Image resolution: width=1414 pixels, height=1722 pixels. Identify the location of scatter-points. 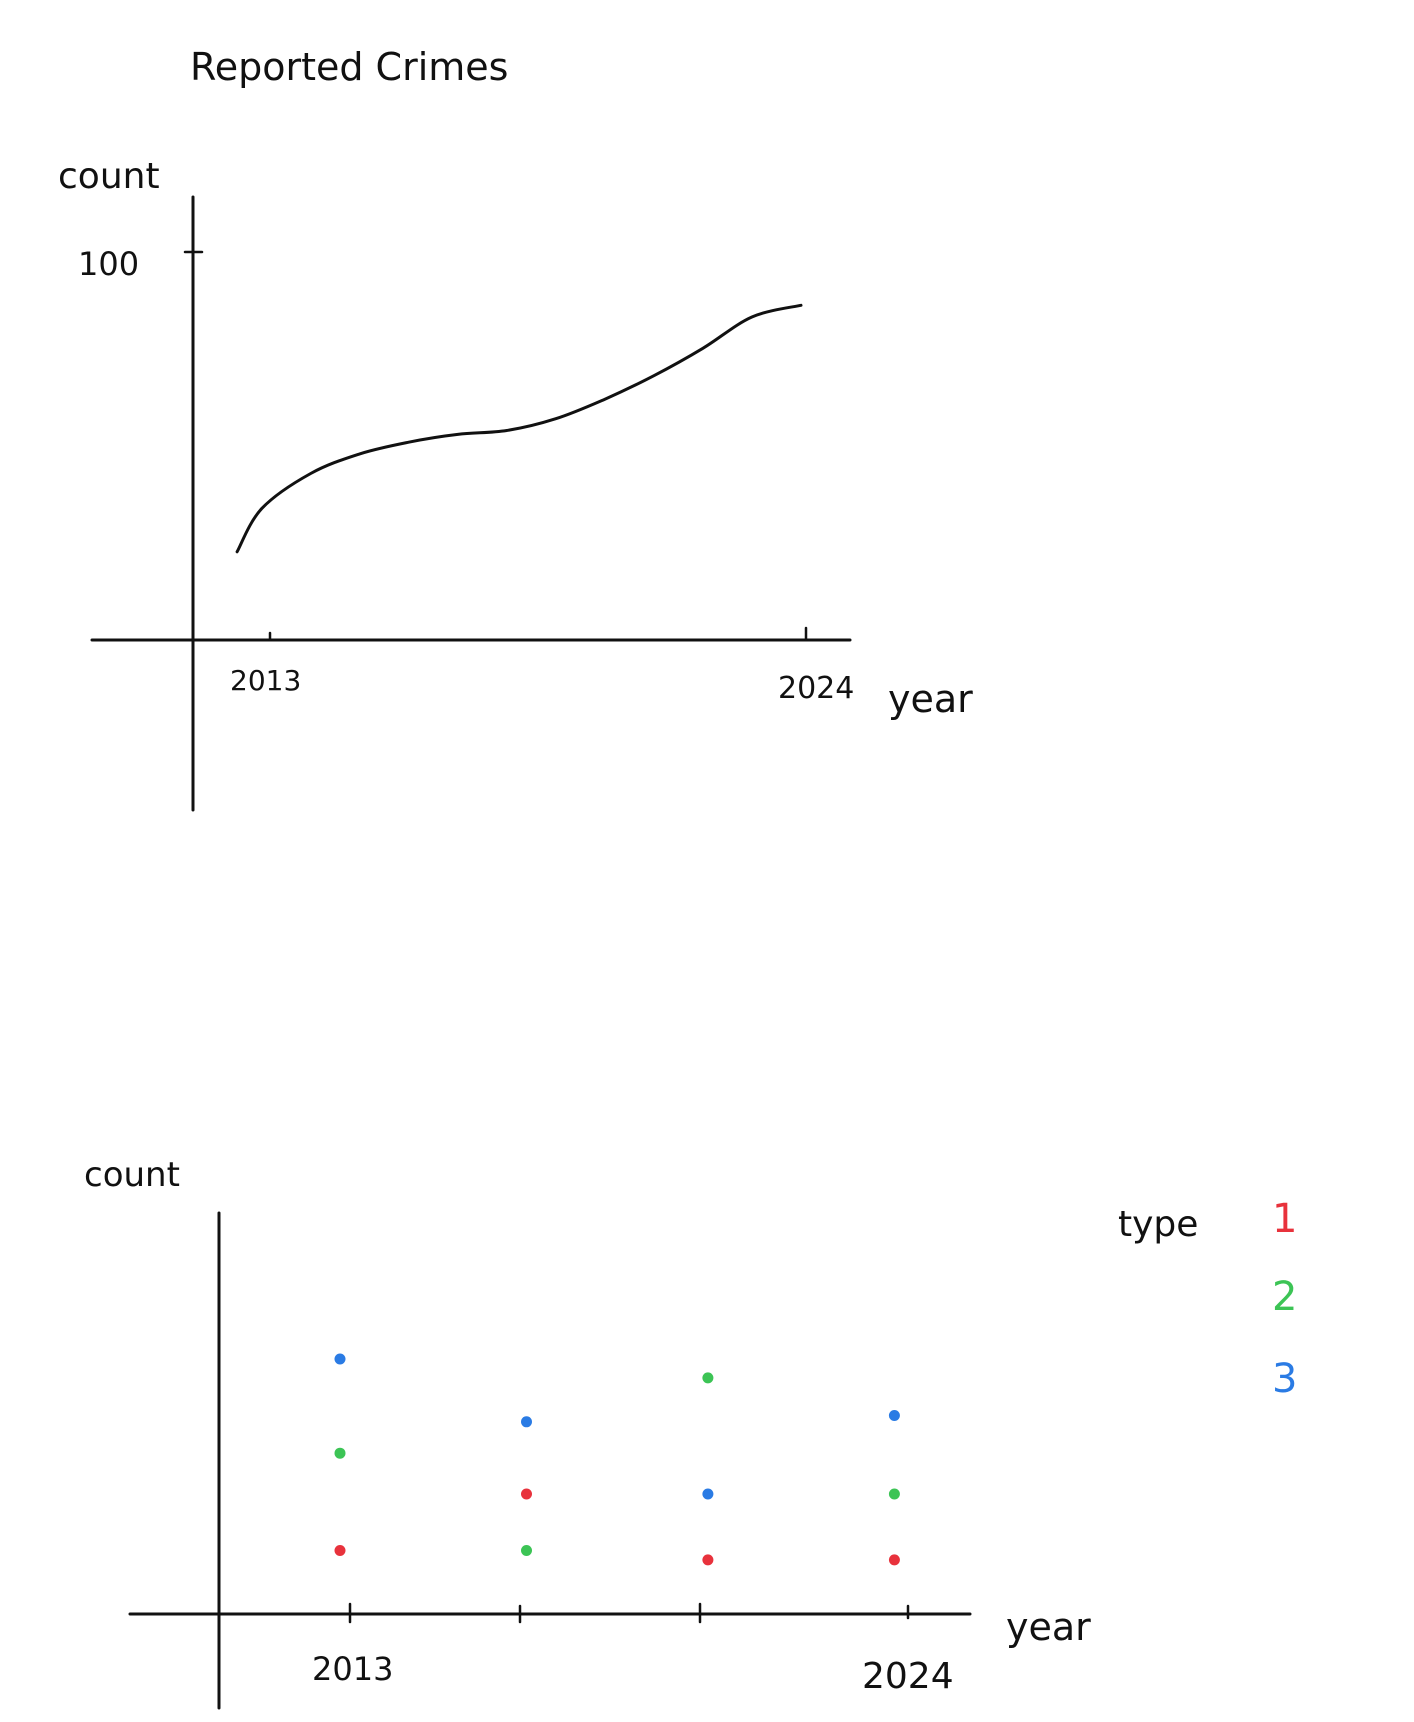
(617, 1459).